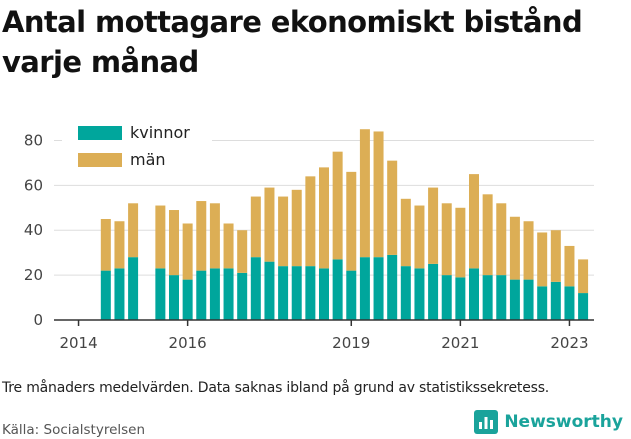 The width and height of the screenshot is (631, 439). Describe the element at coordinates (351, 343) in the screenshot. I see `x-tick-label: 2019` at that location.